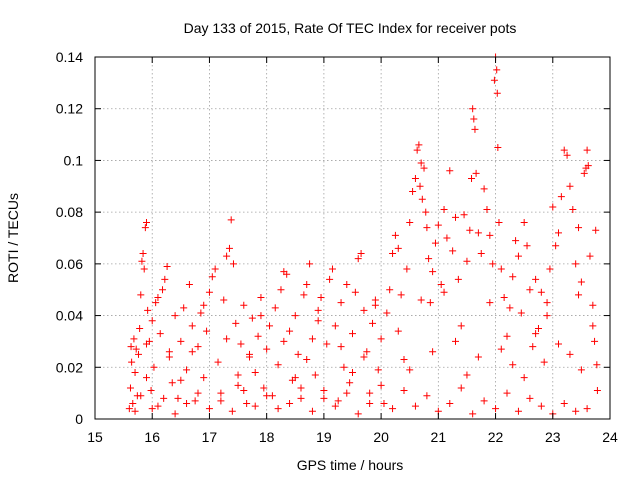 The height and width of the screenshot is (480, 640). Describe the element at coordinates (69, 264) in the screenshot. I see `y-tick-label: 0.06` at that location.